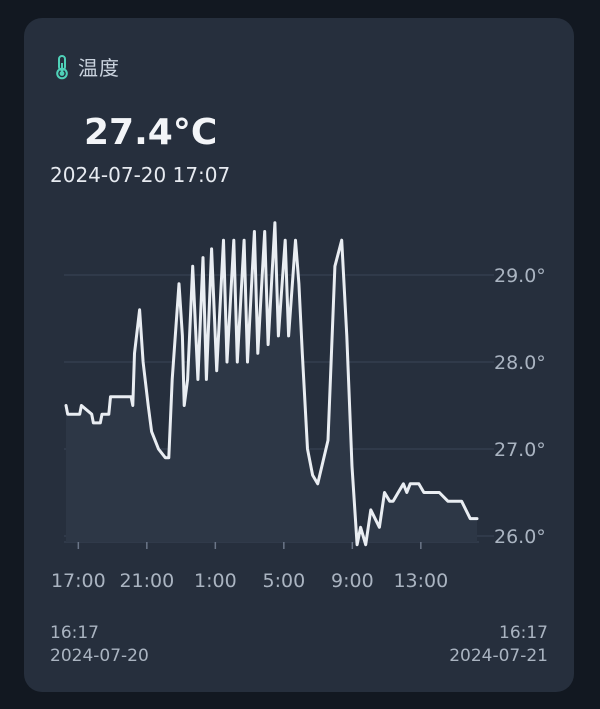  I want to click on range-end-time: 16:17, so click(523, 633).